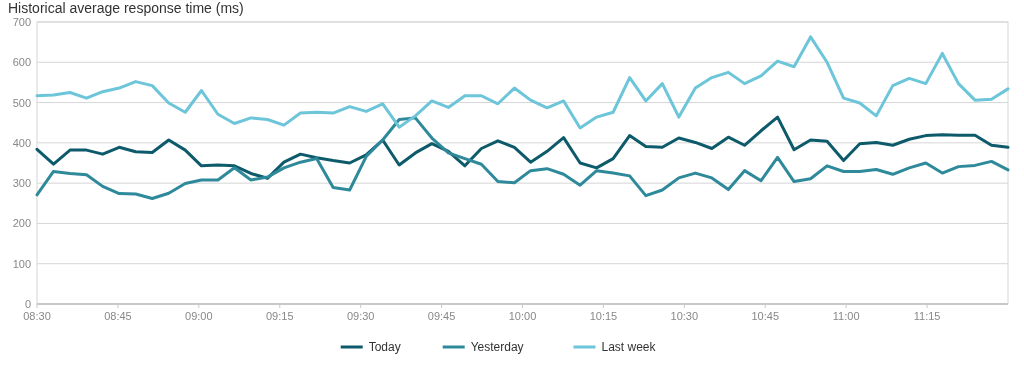 This screenshot has height=368, width=1024. Describe the element at coordinates (118, 316) in the screenshot. I see `x-tick-label: 08:45` at that location.